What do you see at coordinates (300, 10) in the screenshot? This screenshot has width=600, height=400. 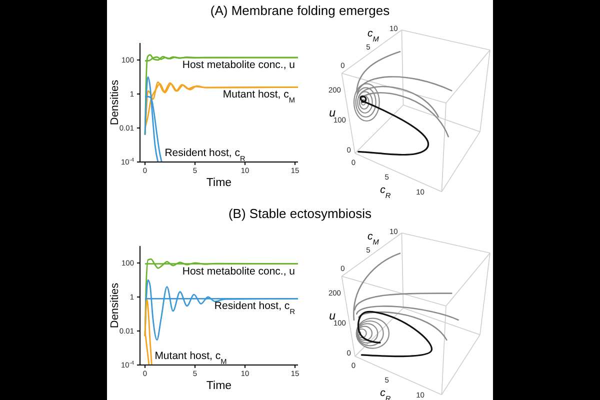 I see `chart-title: (A) Membrane folding emerges` at bounding box center [300, 10].